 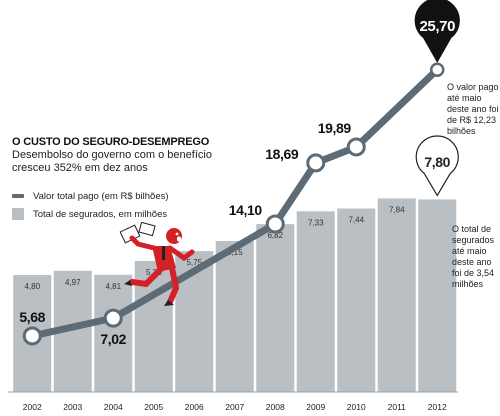 I want to click on bar-label-2006: 5,75, so click(x=194, y=262).